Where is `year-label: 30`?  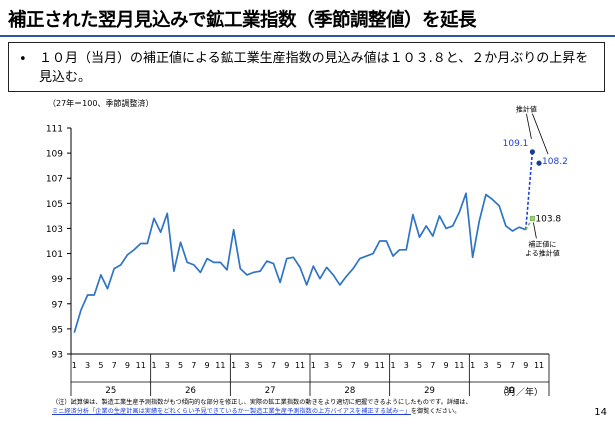 year-label: 30 is located at coordinates (509, 391).